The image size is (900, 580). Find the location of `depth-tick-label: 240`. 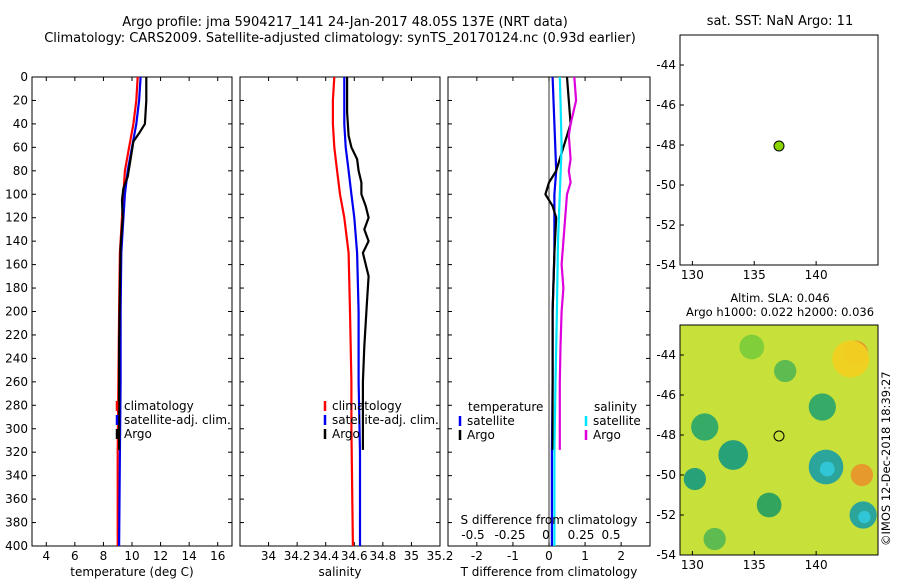

depth-tick-label: 240 is located at coordinates (16, 358).